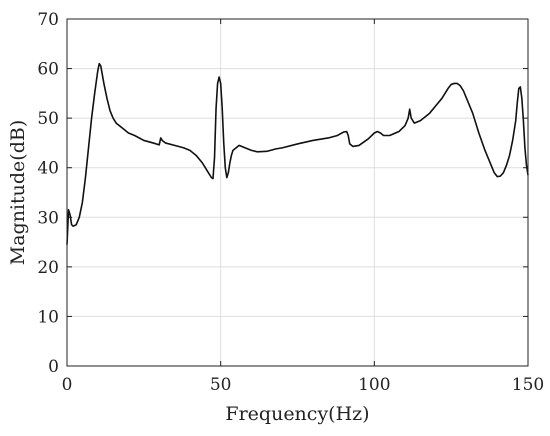  Describe the element at coordinates (18, 193) in the screenshot. I see `y-axis-title: Magnitude(dB)` at that location.